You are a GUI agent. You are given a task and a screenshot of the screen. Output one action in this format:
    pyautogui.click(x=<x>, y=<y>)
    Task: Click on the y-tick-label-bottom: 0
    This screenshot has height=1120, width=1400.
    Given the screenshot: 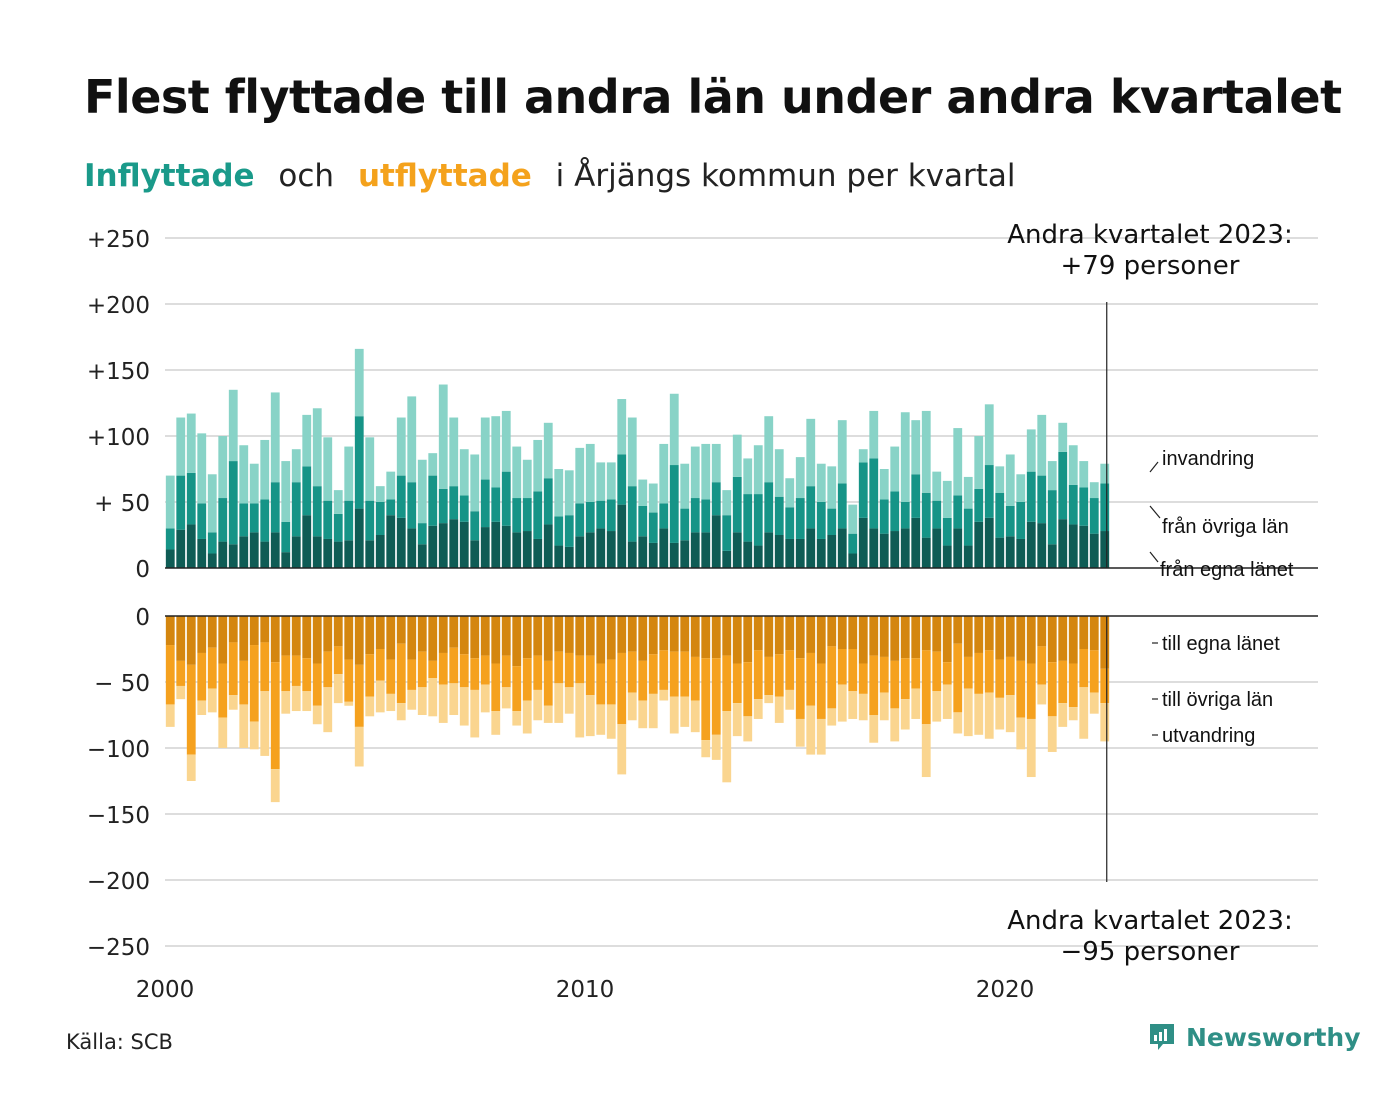 What is the action you would take?
    pyautogui.click(x=142, y=618)
    